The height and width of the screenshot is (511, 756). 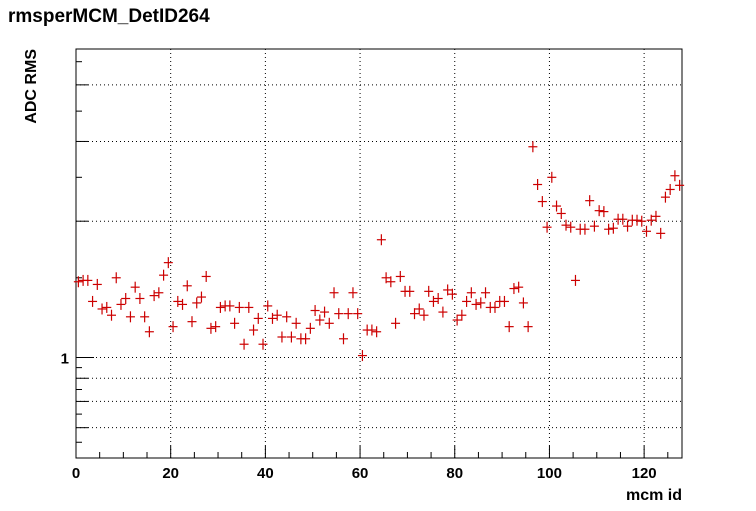 I want to click on x-axis-label: mcm id, so click(x=654, y=495).